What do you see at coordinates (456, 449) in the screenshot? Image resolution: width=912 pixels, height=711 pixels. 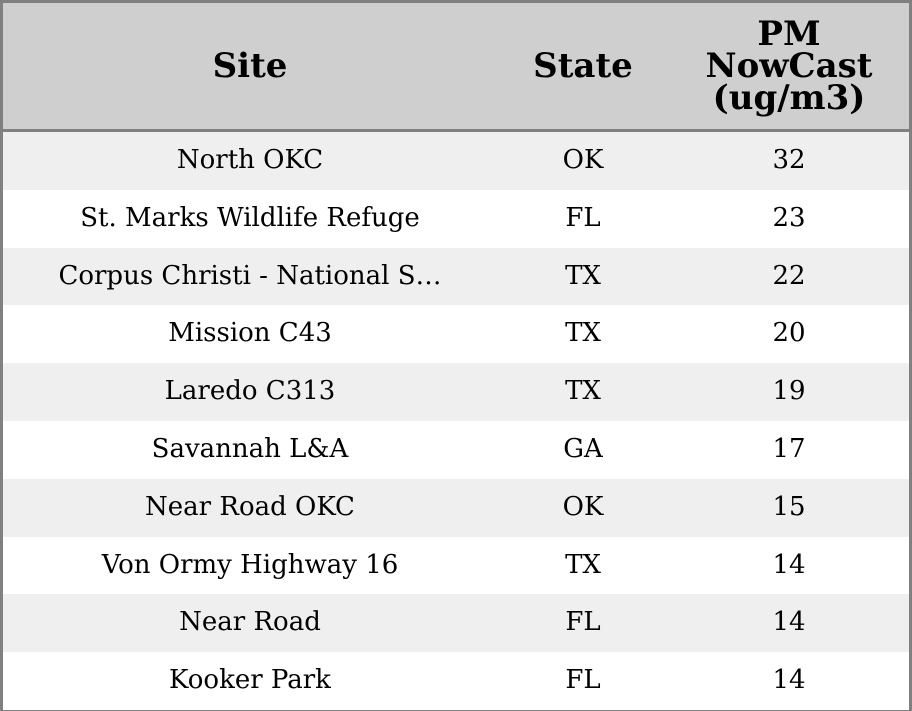 I see `table-row: Savannah L&A GA 17` at bounding box center [456, 449].